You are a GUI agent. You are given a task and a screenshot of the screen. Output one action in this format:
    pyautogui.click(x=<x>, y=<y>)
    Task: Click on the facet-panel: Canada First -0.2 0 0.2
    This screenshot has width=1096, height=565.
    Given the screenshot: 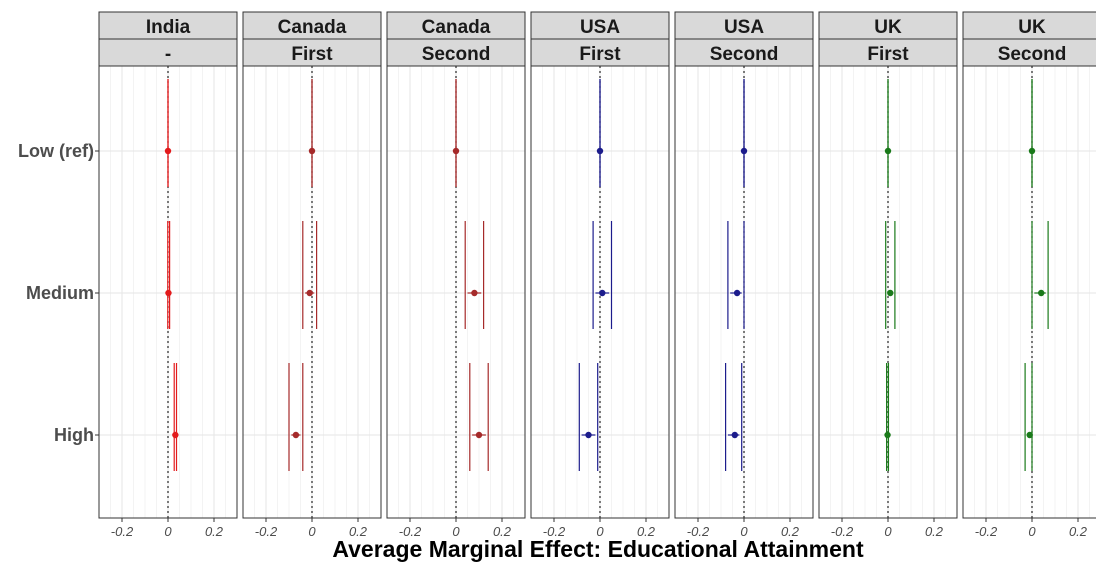 What is the action you would take?
    pyautogui.click(x=312, y=275)
    